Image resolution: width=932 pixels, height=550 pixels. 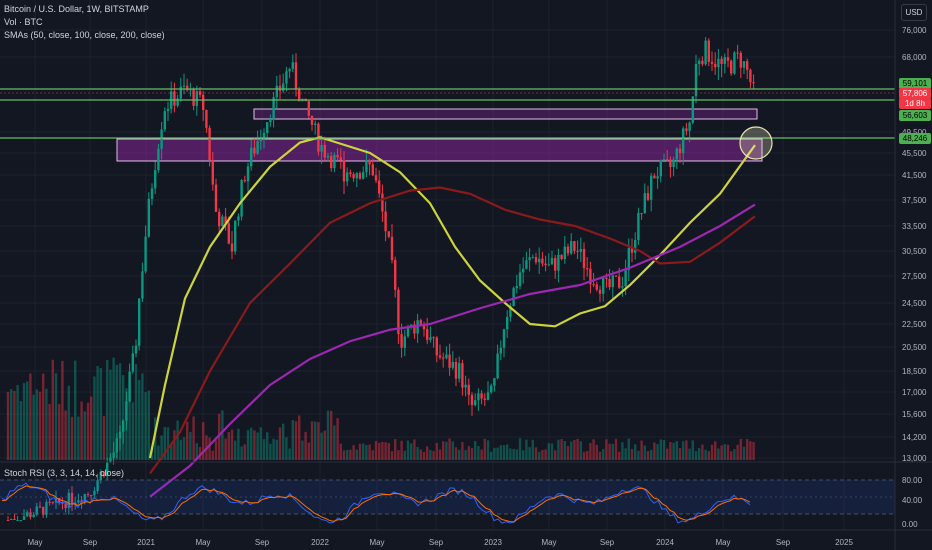 What do you see at coordinates (914, 57) in the screenshot?
I see `price-axis-label: 68,000` at bounding box center [914, 57].